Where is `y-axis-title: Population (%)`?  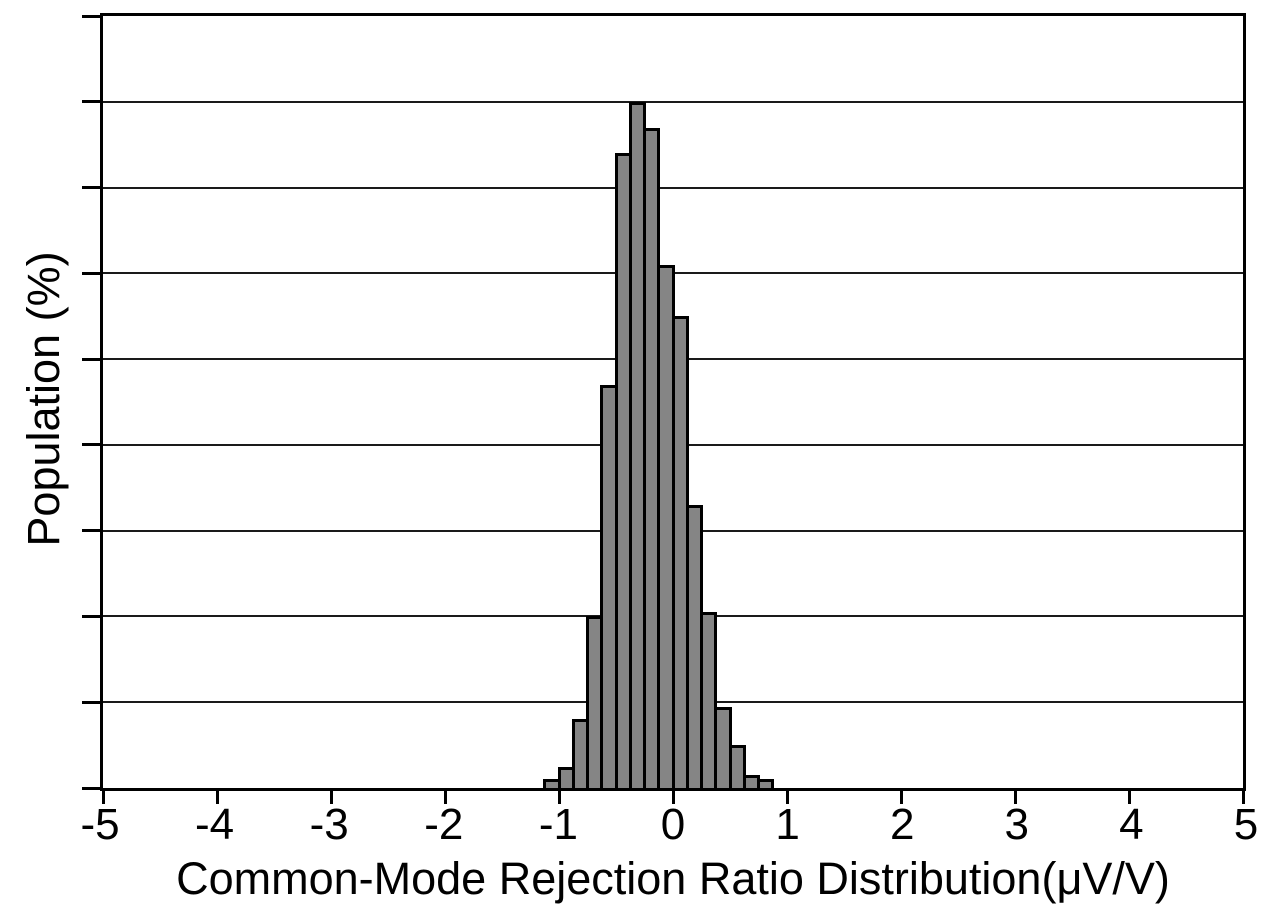
y-axis-title: Population (%) is located at coordinates (43, 399).